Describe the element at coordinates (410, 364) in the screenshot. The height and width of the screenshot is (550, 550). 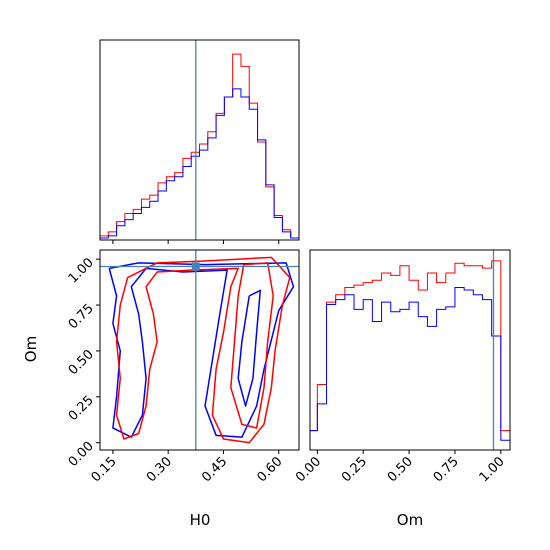
I see `om-hist-blue` at that location.